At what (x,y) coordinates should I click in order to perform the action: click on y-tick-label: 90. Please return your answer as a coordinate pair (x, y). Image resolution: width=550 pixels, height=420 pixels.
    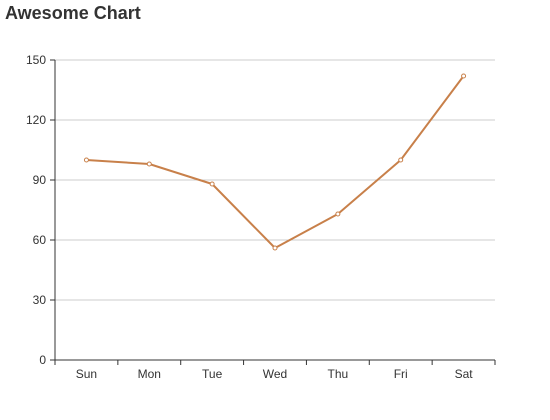
    Looking at the image, I should click on (40, 180).